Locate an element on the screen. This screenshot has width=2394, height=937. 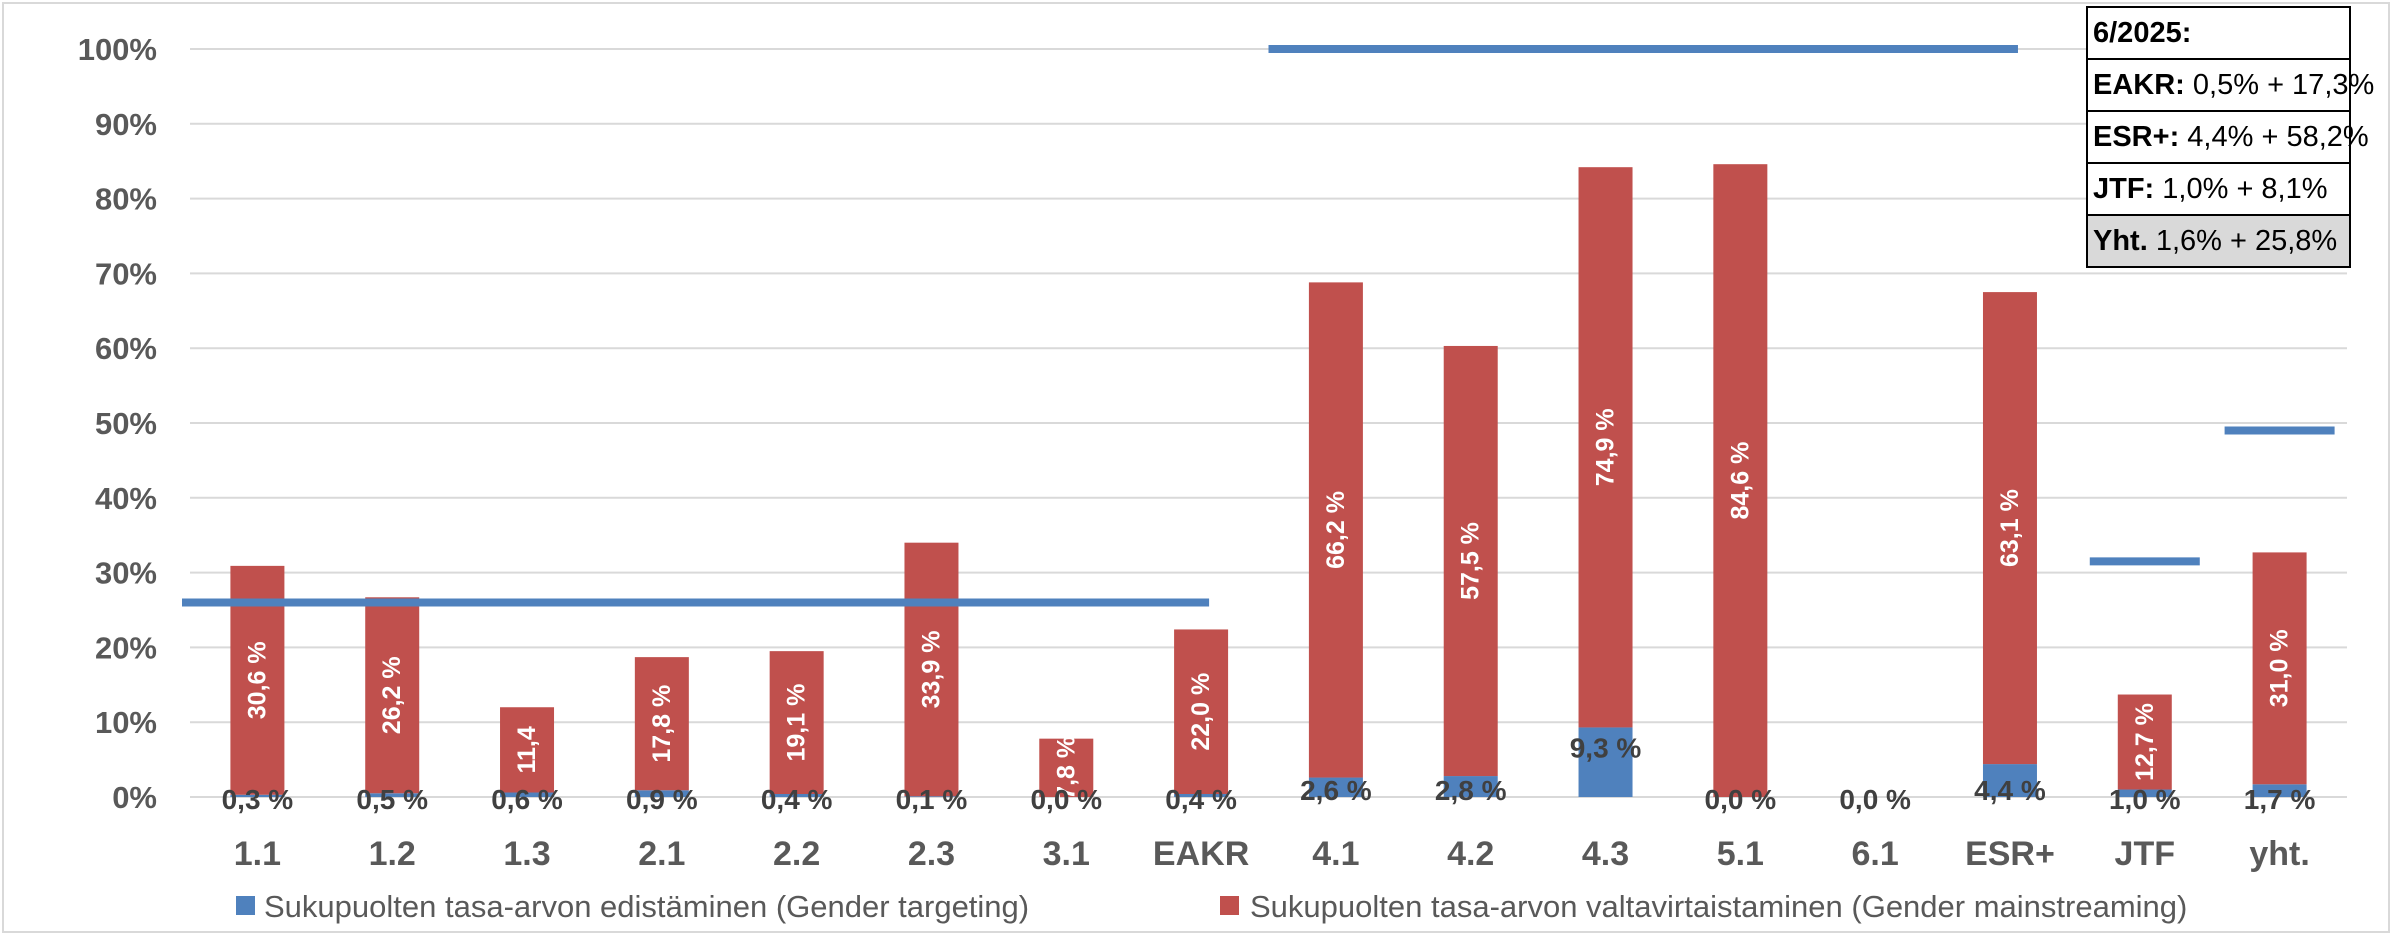
y-tick-label: 100% is located at coordinates (117, 49).